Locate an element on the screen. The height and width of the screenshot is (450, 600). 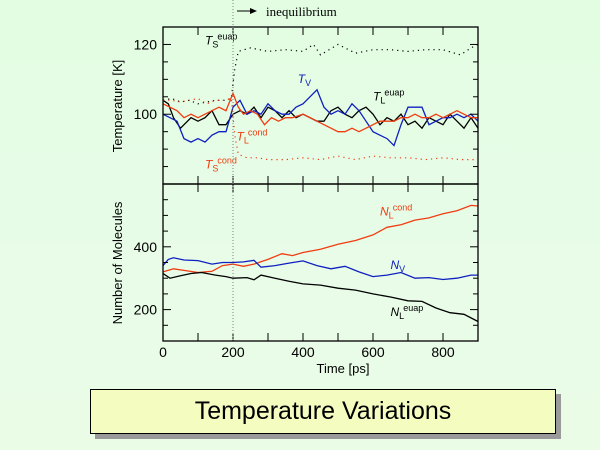
inequilibrium-label: inequilibrium is located at coordinates (301, 11).